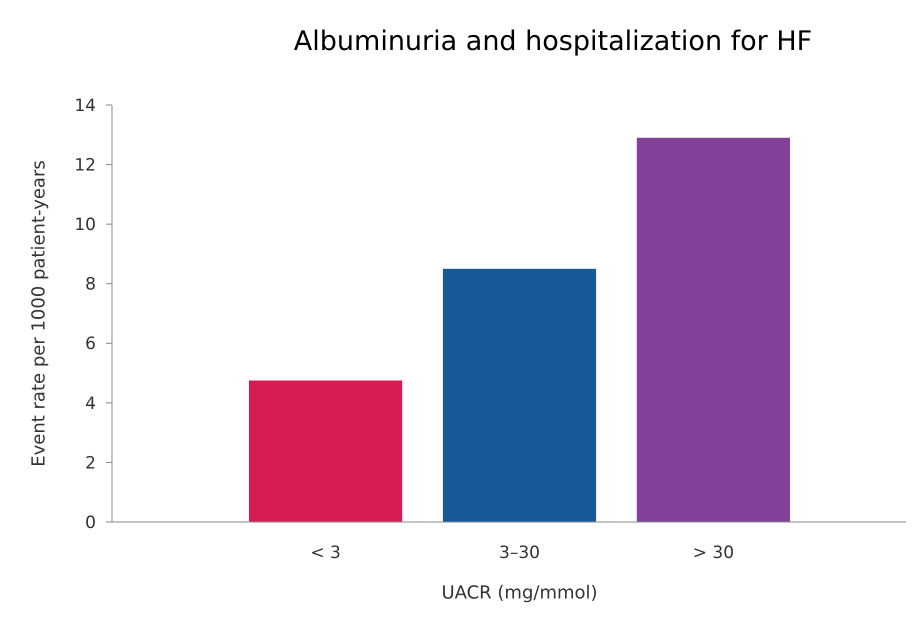 The height and width of the screenshot is (617, 914). Describe the element at coordinates (39, 313) in the screenshot. I see `y-axis-title: Event rate per 1000 patient-years` at that location.